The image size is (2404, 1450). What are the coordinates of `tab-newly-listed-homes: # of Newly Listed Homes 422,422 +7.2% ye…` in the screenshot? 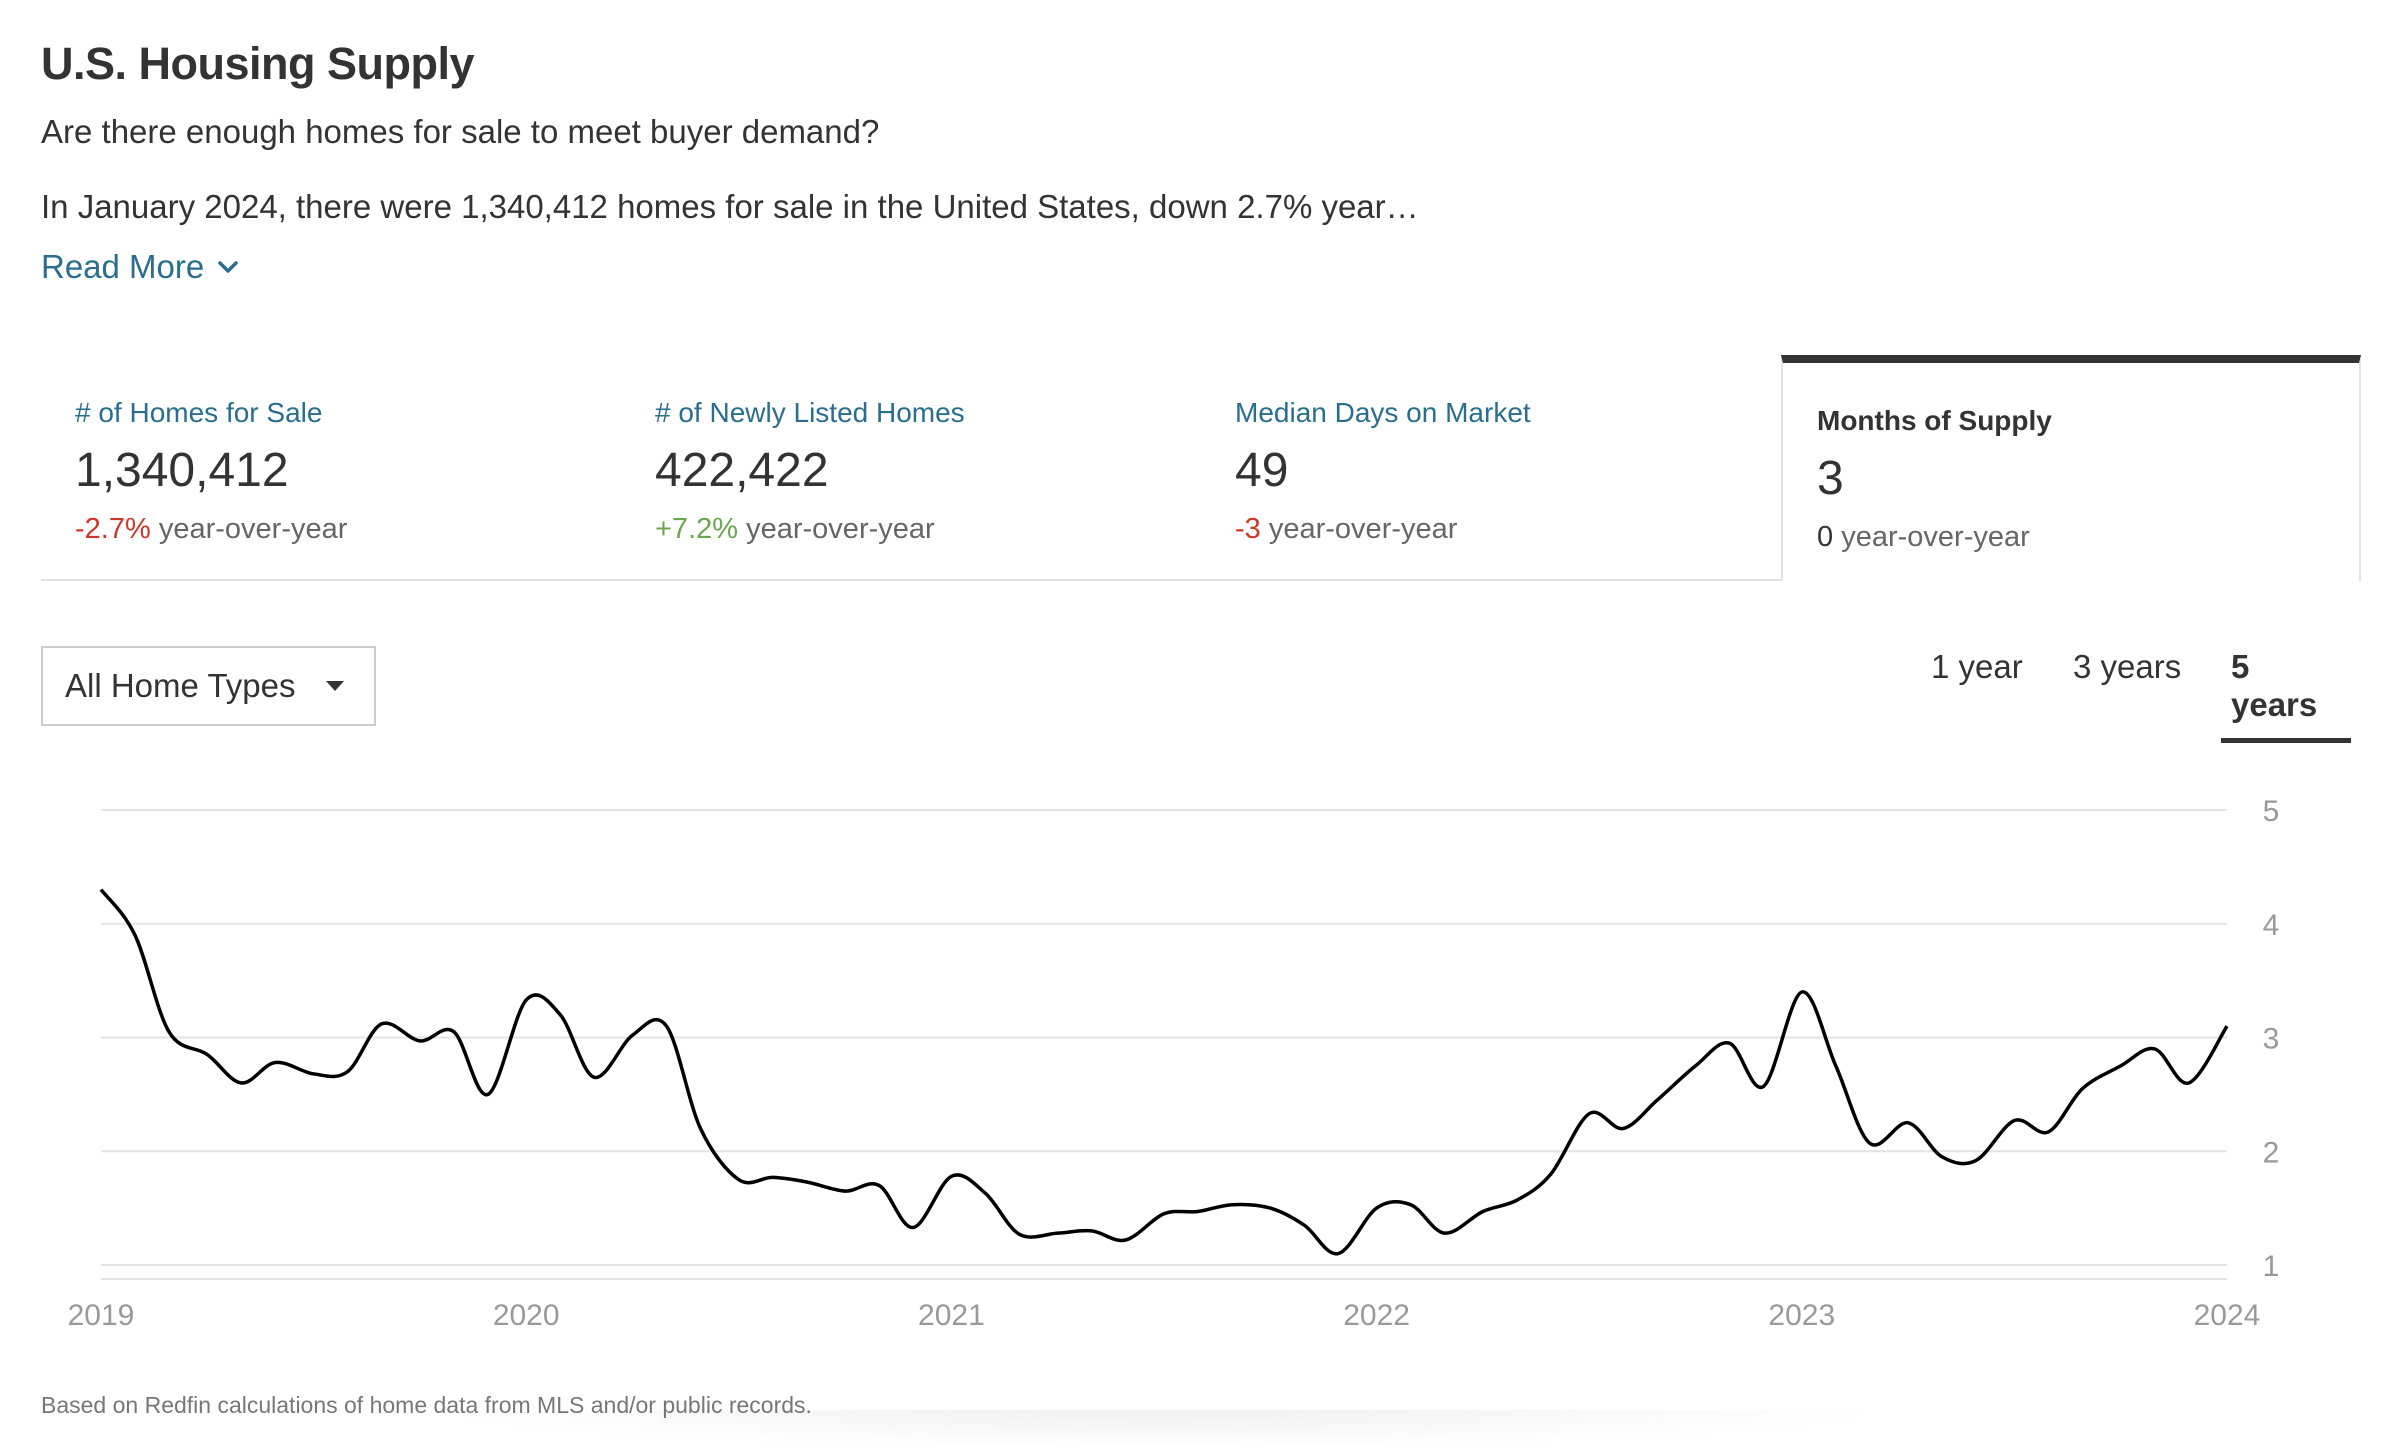 It's located at (911, 468).